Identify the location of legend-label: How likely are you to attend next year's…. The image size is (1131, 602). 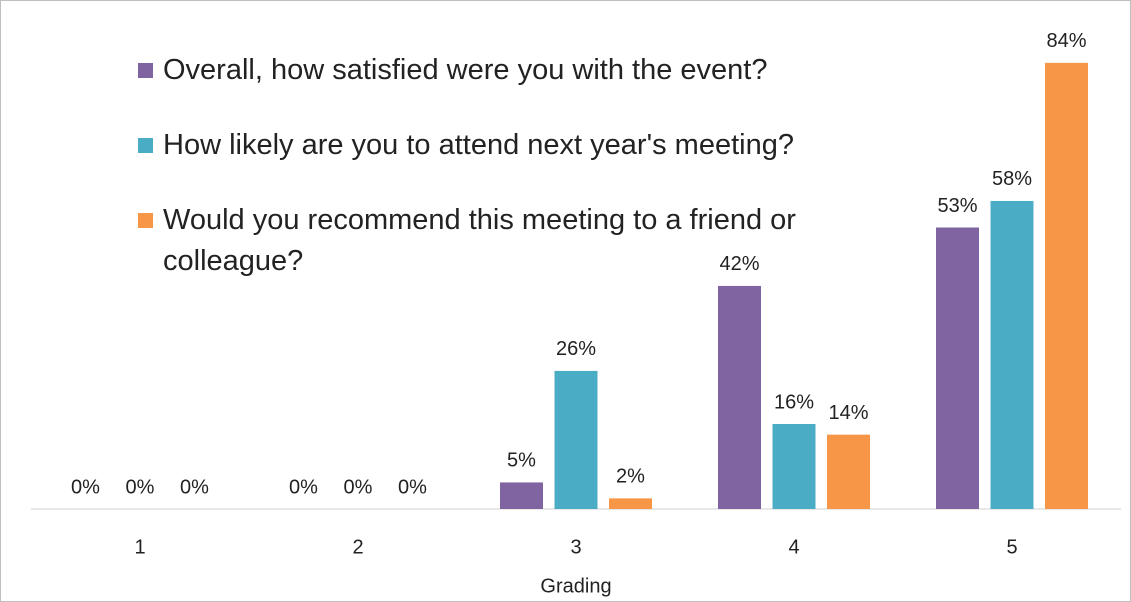
(478, 145).